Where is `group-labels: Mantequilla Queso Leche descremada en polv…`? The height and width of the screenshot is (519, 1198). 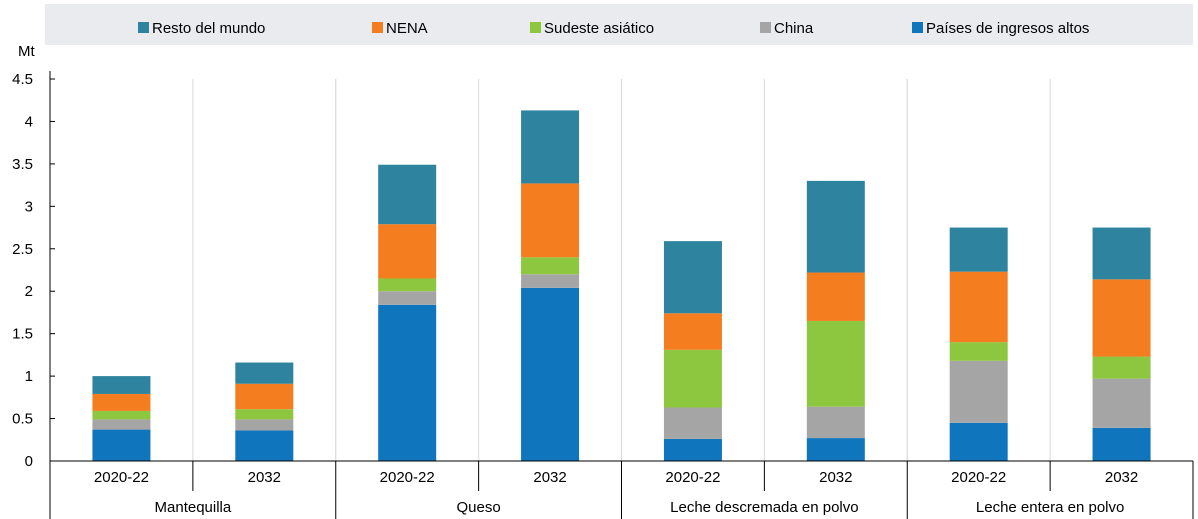
group-labels: Mantequilla Queso Leche descremada en polv… is located at coordinates (640, 507).